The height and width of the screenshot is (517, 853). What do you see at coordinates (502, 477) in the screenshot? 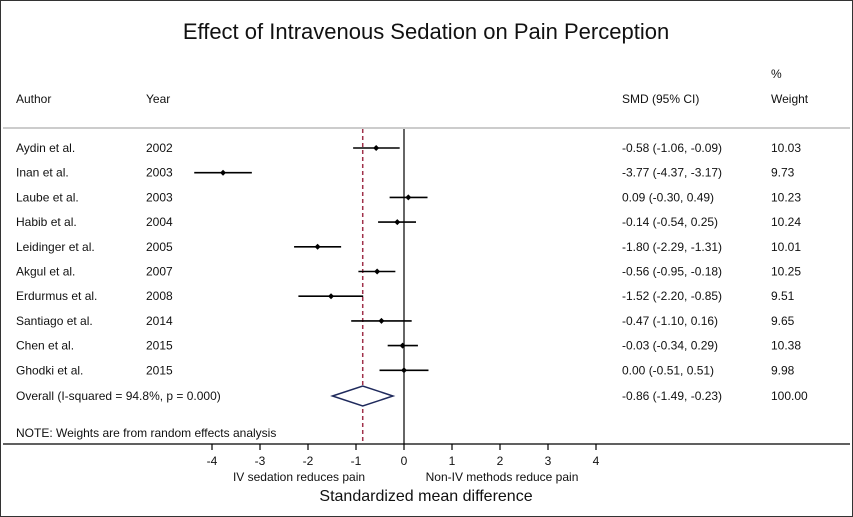
I see `right-direction-label: Non-IV methods reduce pain` at bounding box center [502, 477].